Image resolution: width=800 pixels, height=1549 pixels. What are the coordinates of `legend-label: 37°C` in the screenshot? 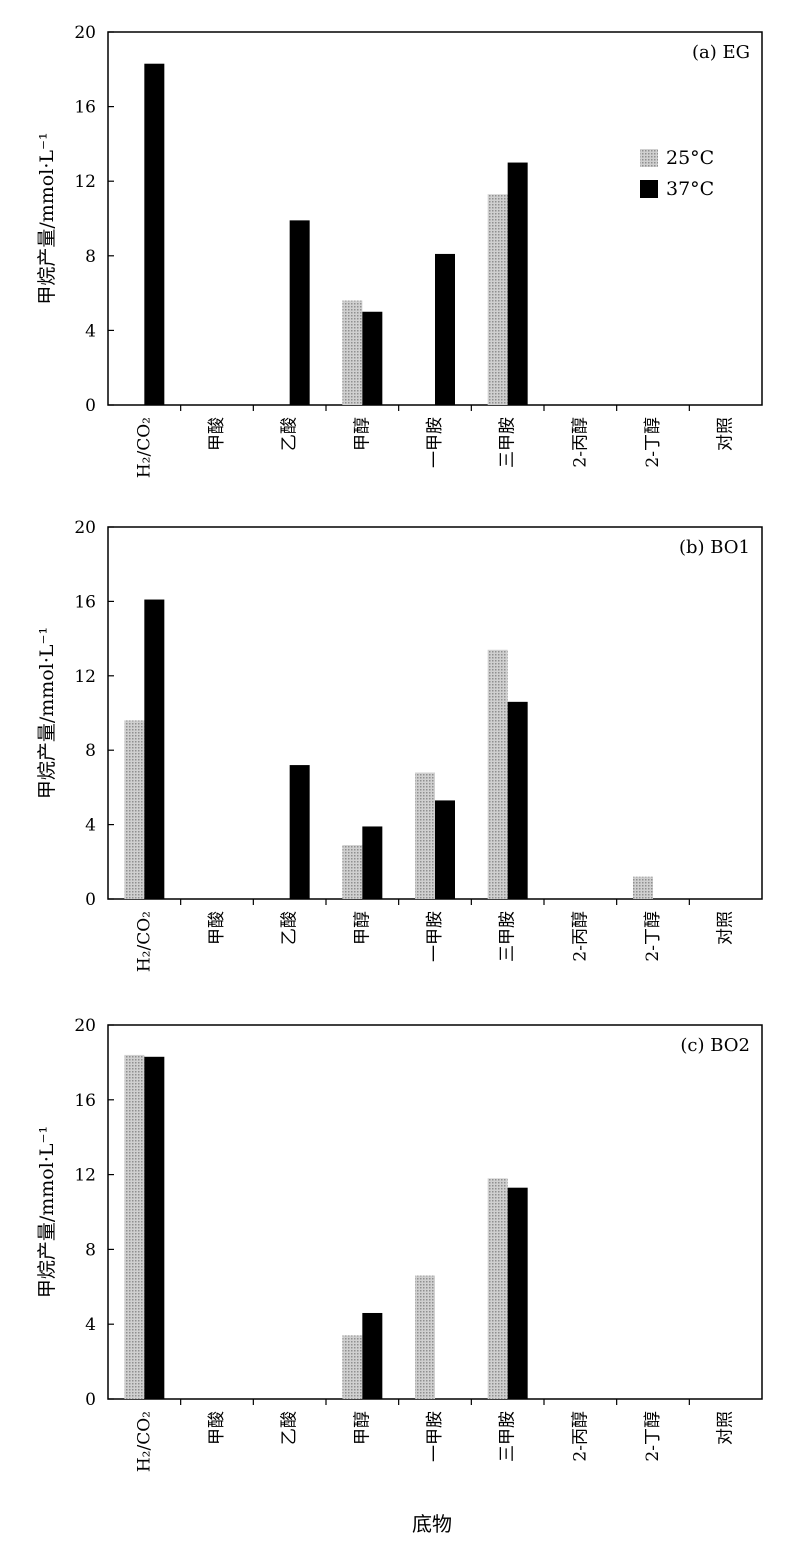 It's located at (690, 189).